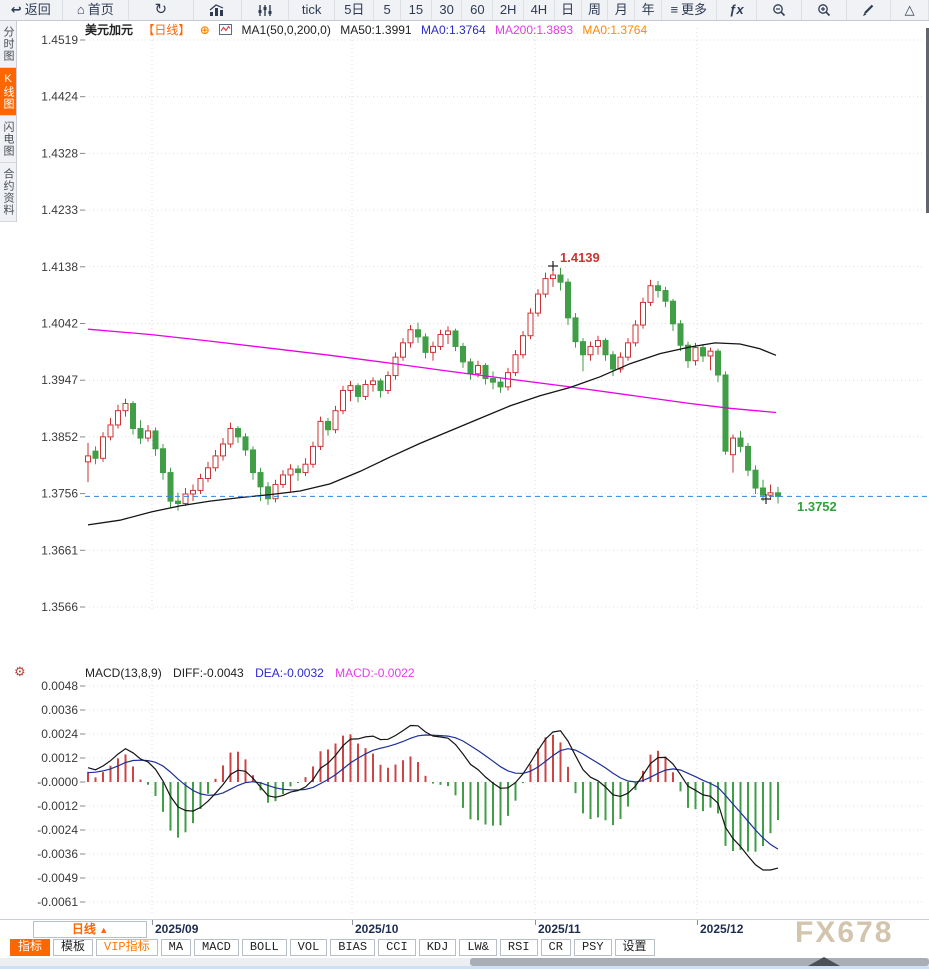 Image resolution: width=929 pixels, height=969 pixels. I want to click on svg-text: 1.3947, so click(59, 380).